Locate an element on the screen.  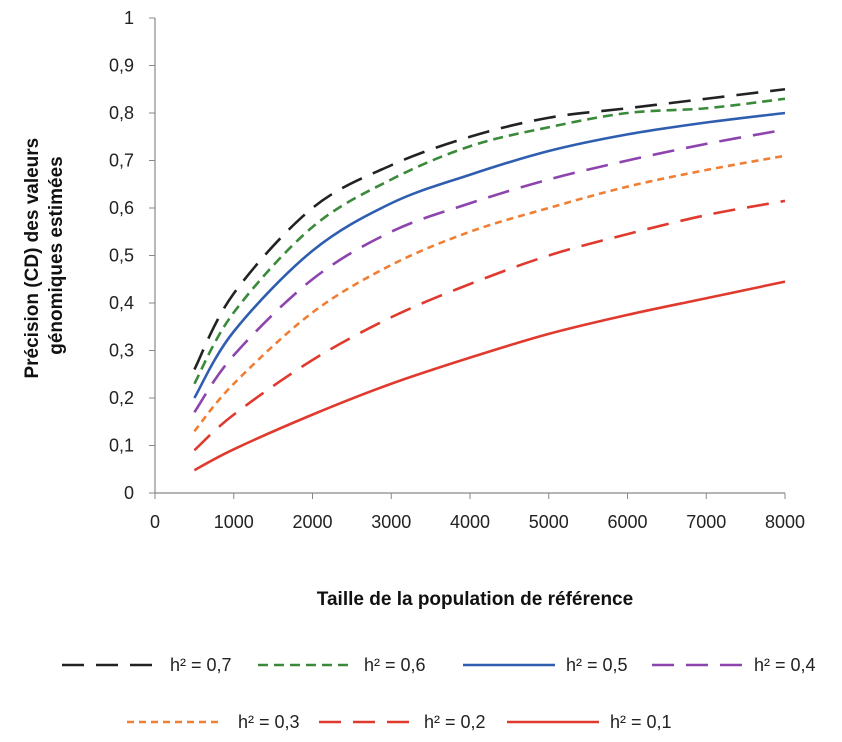
x-tick-label: 1000 is located at coordinates (234, 522).